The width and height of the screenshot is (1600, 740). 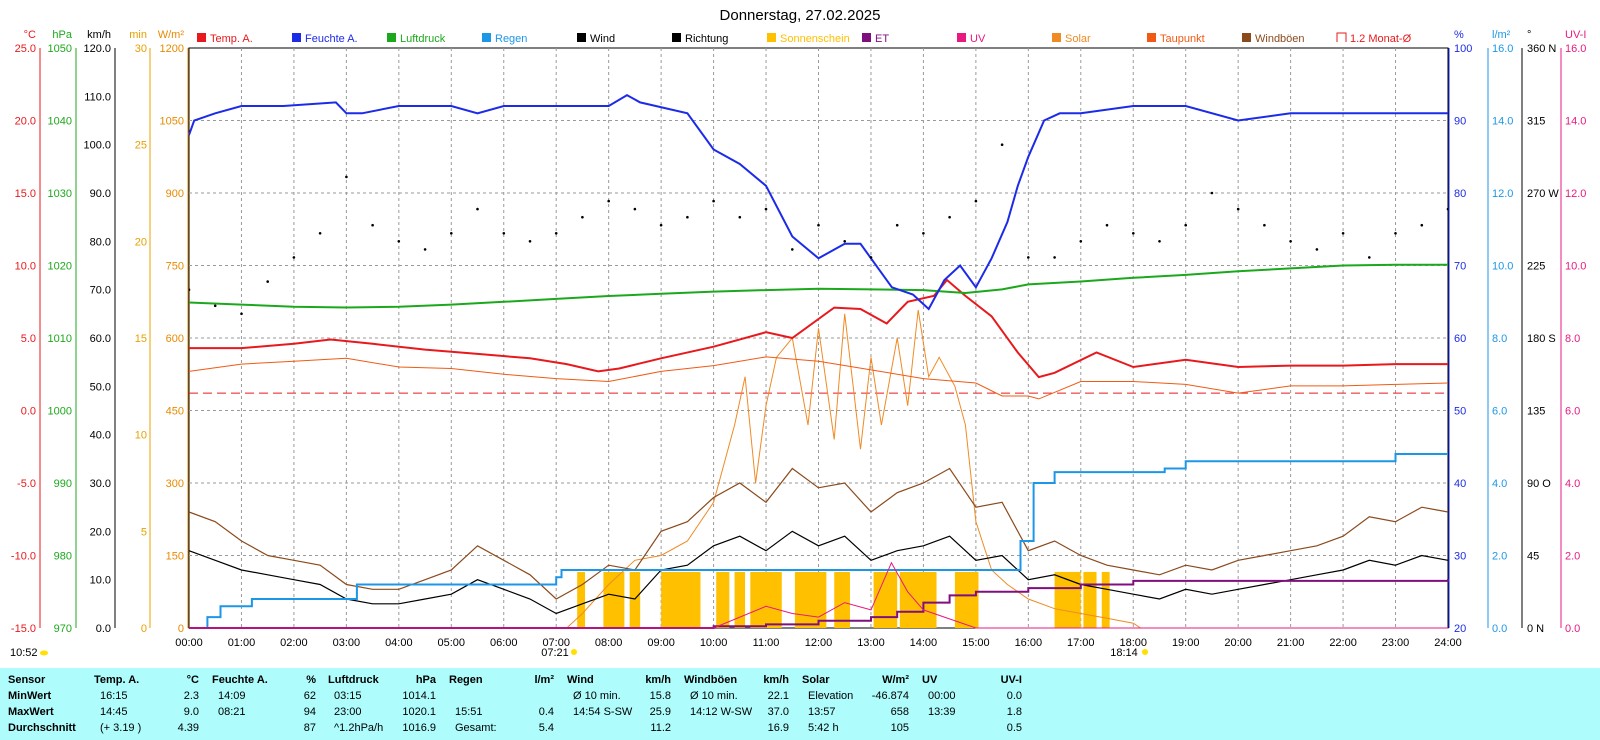 What do you see at coordinates (423, 39) in the screenshot?
I see `legend-label: Luftdruck` at bounding box center [423, 39].